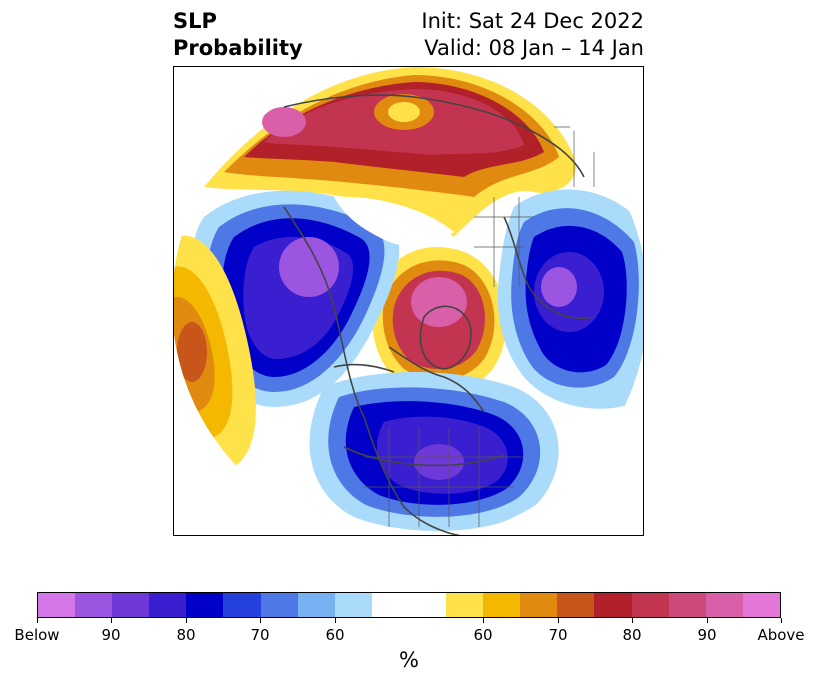 The height and width of the screenshot is (686, 819). I want to click on probability-colorbar, so click(409, 605).